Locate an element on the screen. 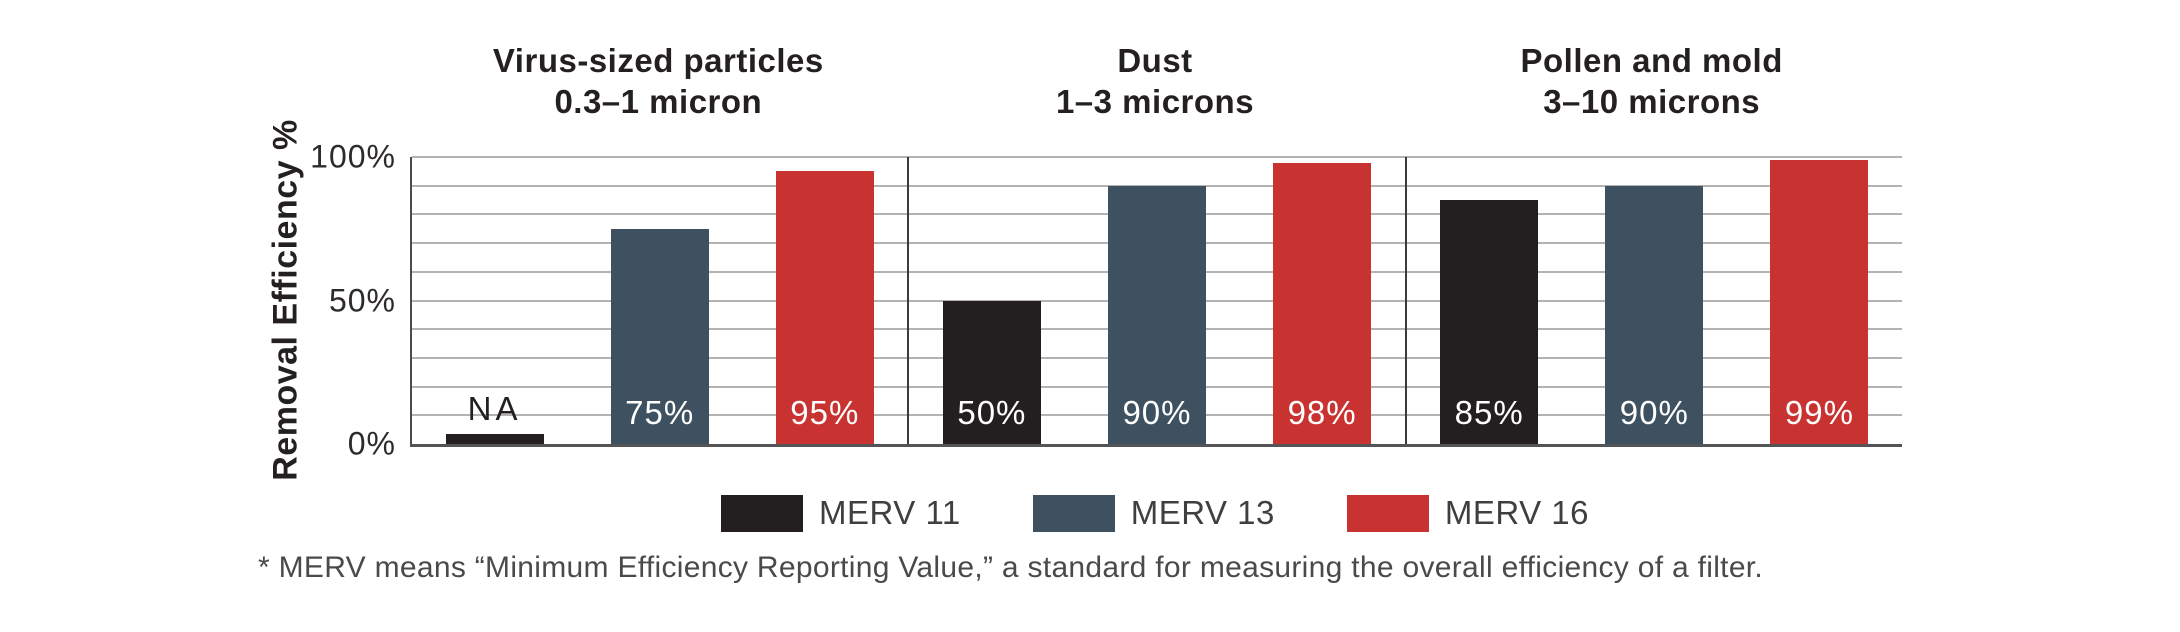 The width and height of the screenshot is (2180, 632). bar-merv-11: 85% is located at coordinates (1489, 322).